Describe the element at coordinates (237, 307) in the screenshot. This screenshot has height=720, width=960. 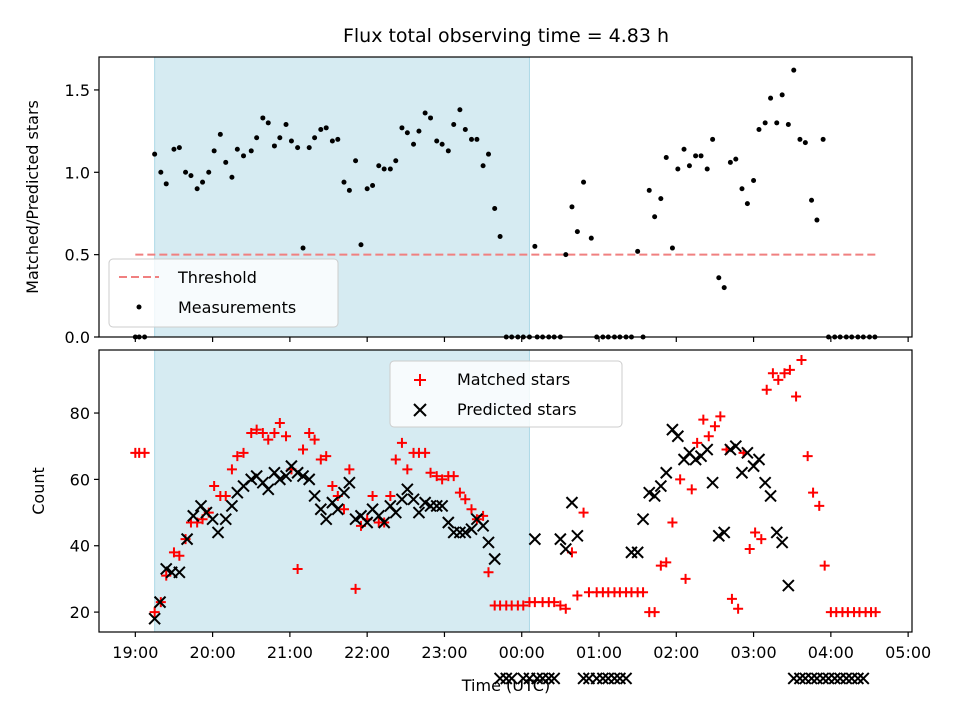
I see `legend-measurements-label: Measurements` at that location.